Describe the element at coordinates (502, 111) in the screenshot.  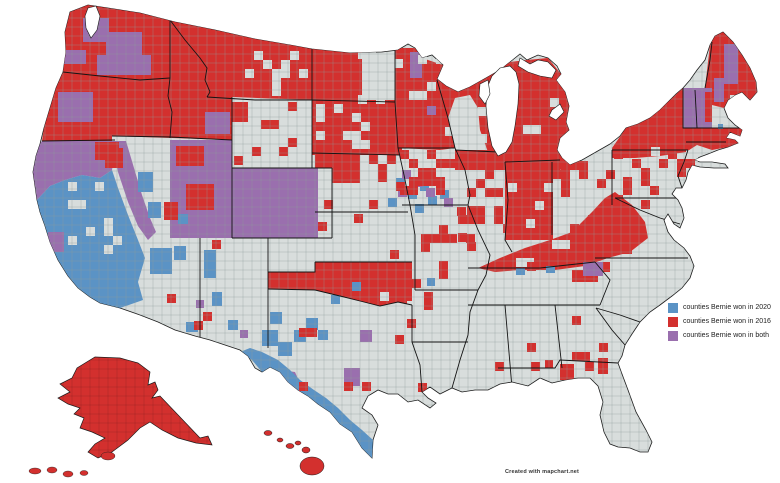
I see `lake-michigan` at that location.